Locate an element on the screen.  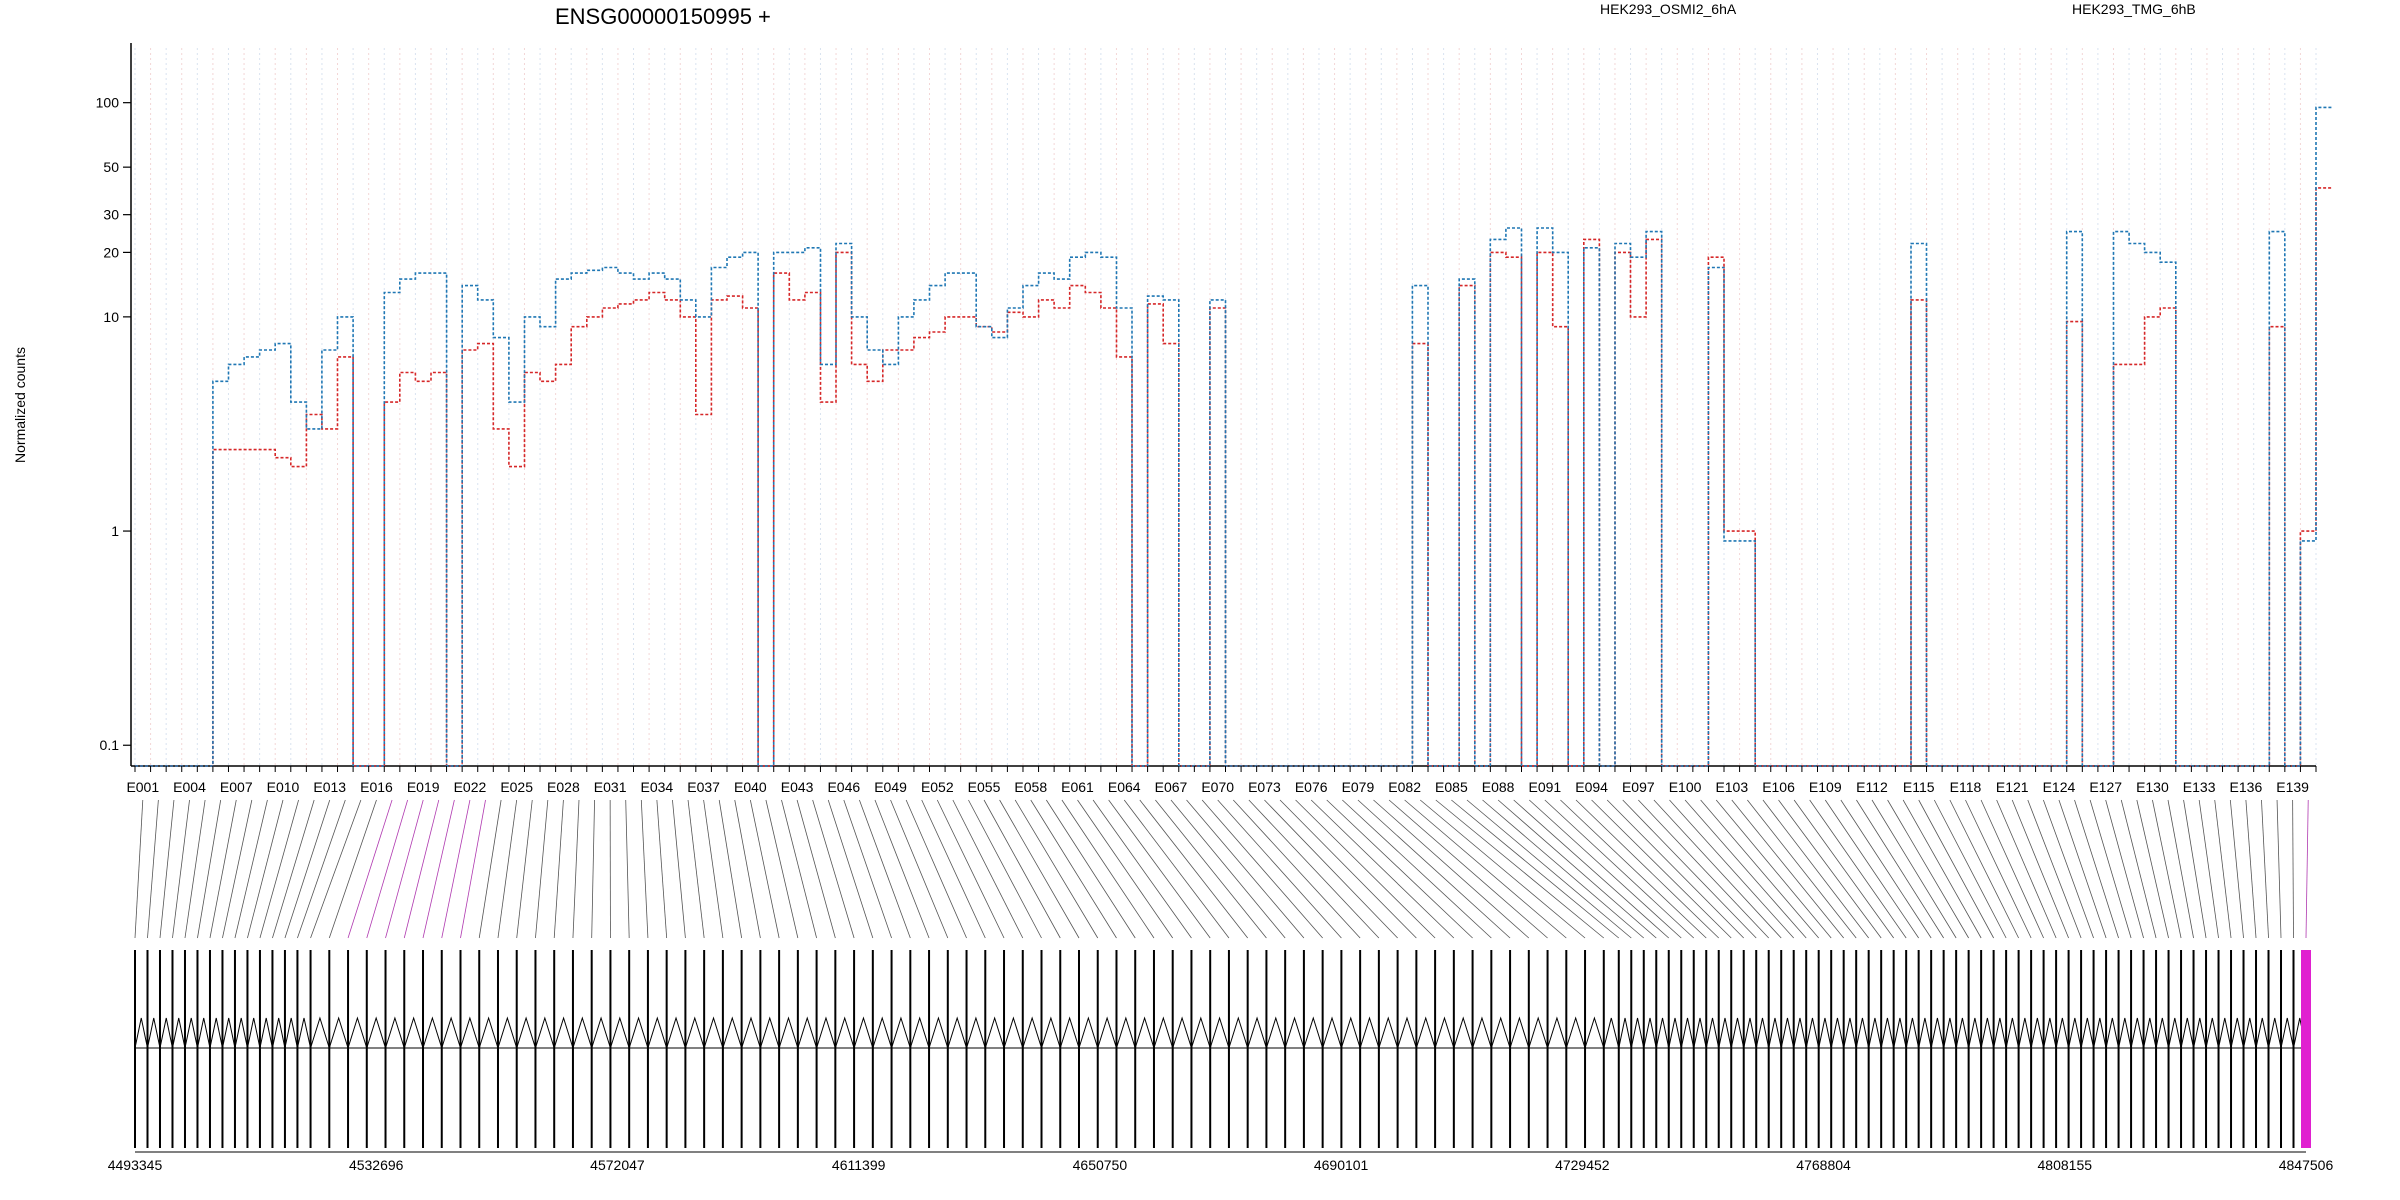
y-tick-label: 100 is located at coordinates (108, 103).